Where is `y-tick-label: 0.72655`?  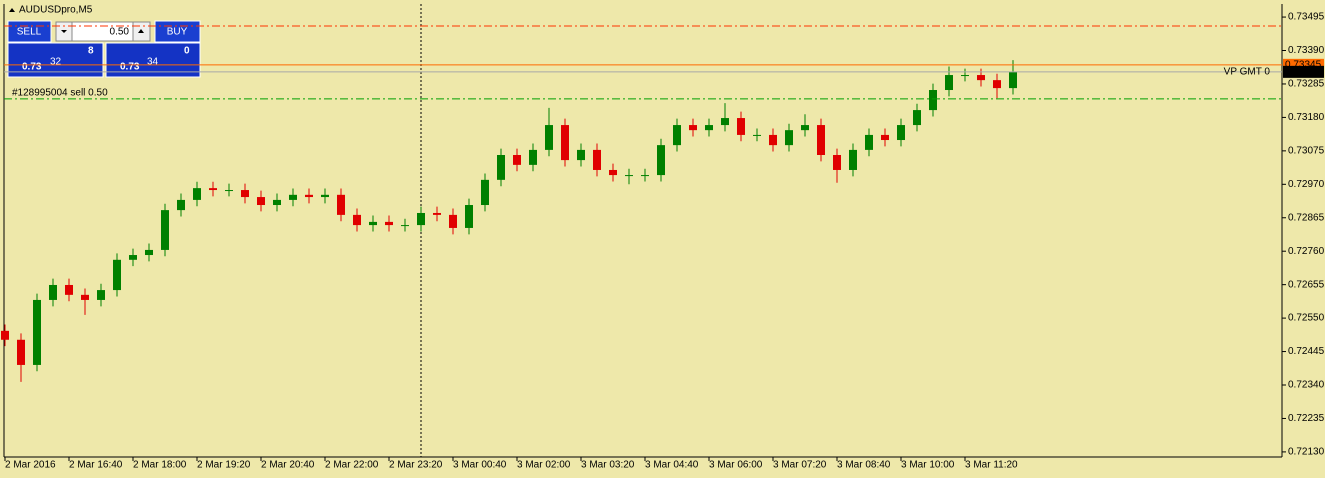 y-tick-label: 0.72655 is located at coordinates (1306, 284).